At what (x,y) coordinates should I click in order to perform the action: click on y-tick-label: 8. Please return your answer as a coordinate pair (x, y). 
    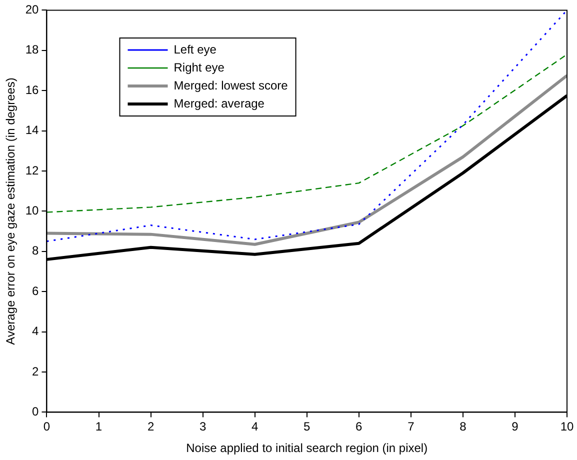
    Looking at the image, I should click on (36, 251).